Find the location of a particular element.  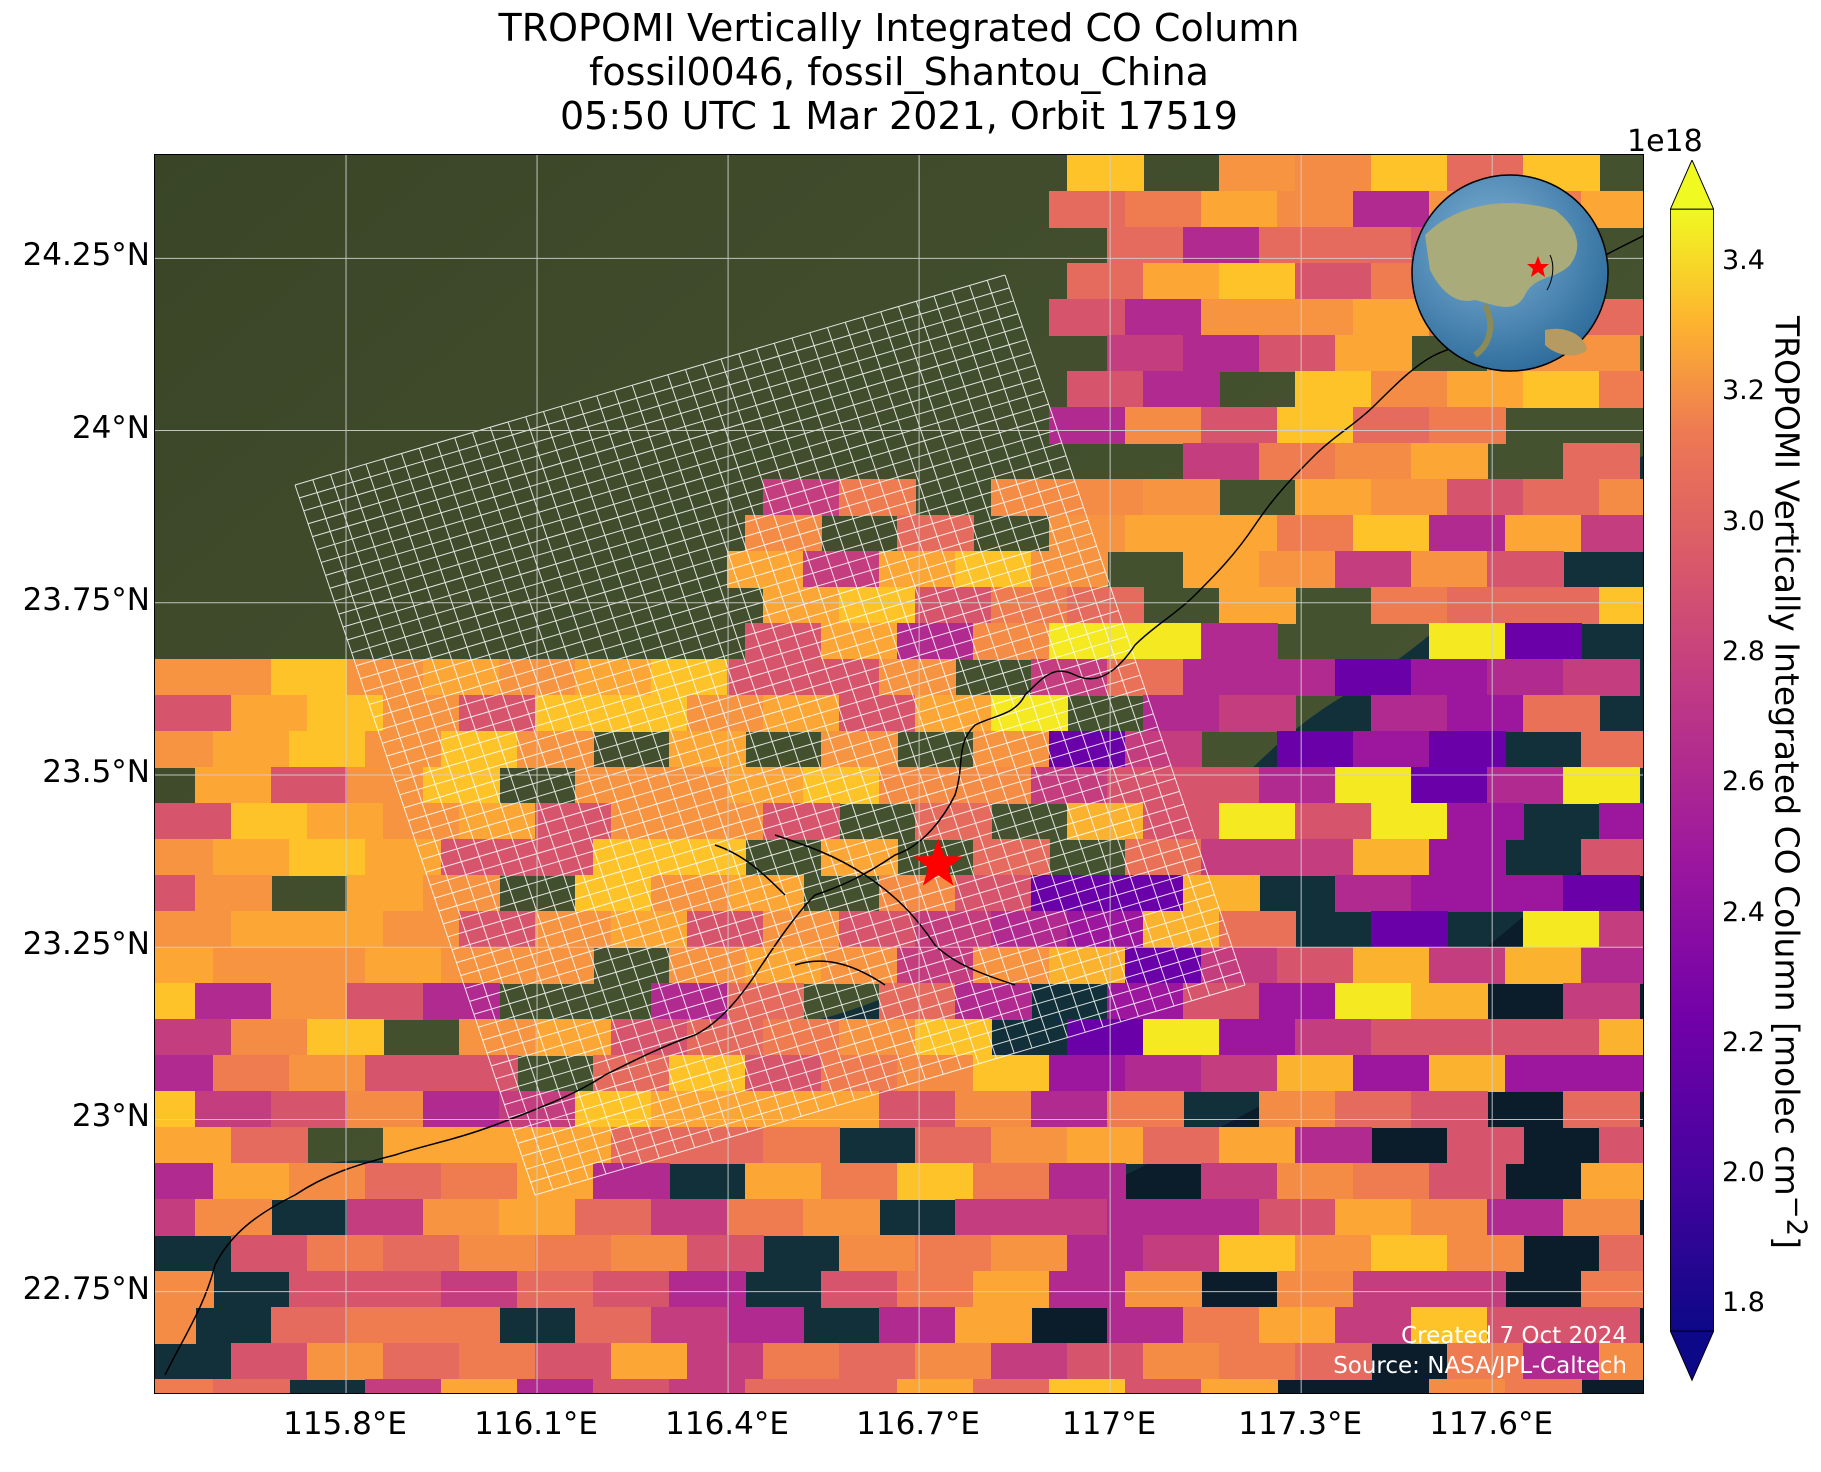

colorbar is located at coordinates (1692, 771).